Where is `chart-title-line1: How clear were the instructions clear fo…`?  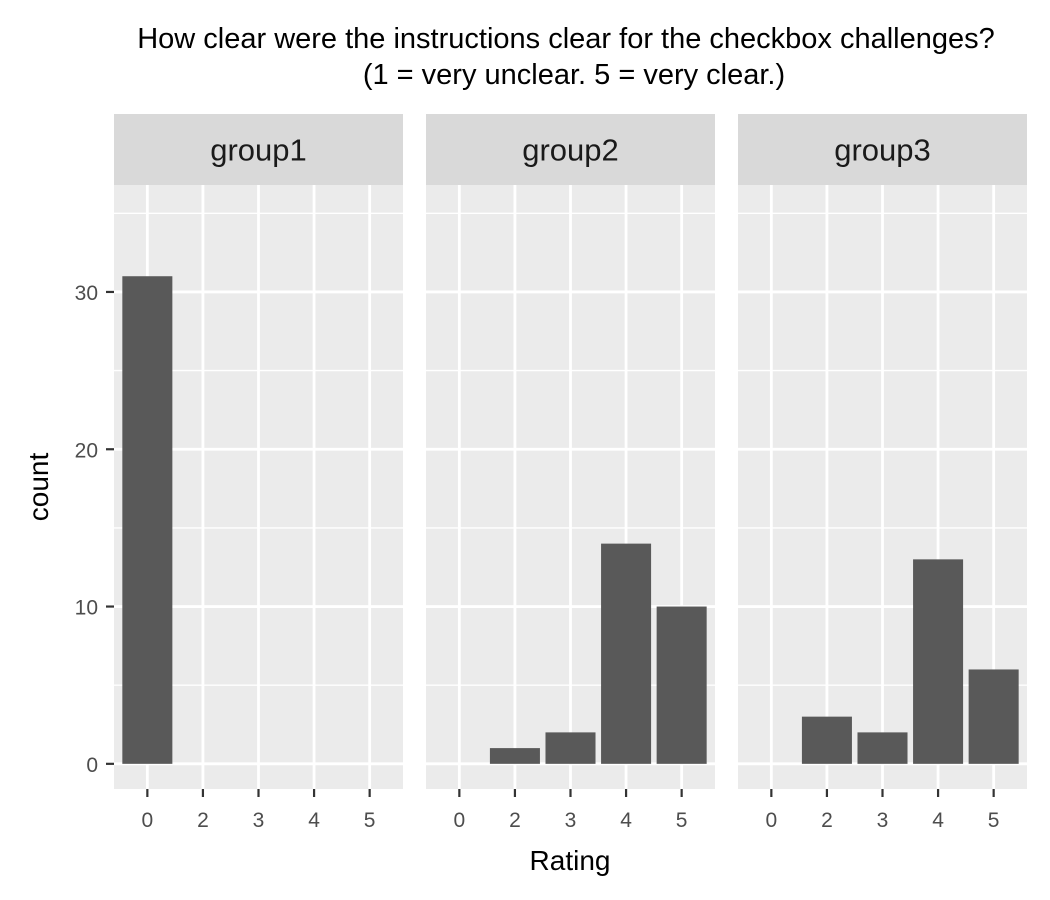
chart-title-line1: How clear were the instructions clear fo… is located at coordinates (566, 39).